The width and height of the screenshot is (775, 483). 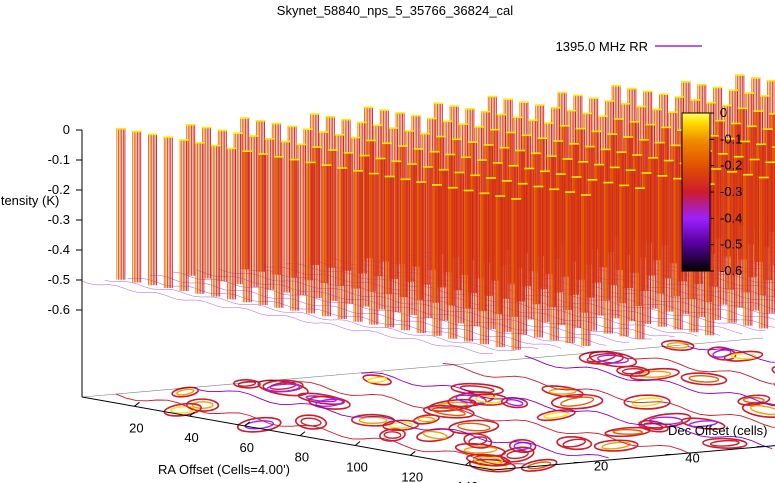 What do you see at coordinates (191, 437) in the screenshot?
I see `x-tick-label: 40` at bounding box center [191, 437].